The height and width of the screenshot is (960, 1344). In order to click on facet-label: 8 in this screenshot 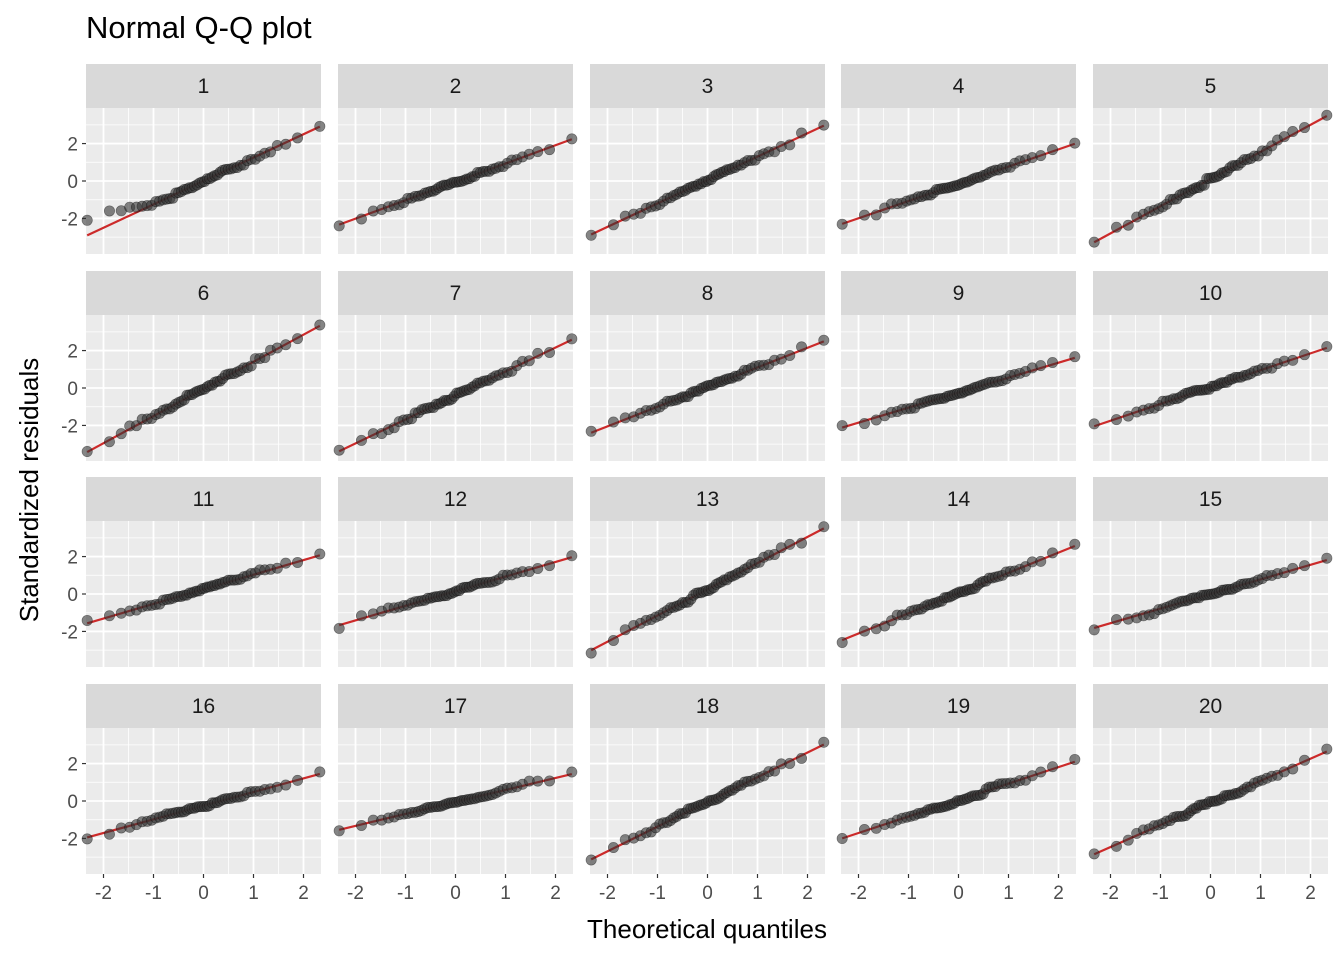, I will do `click(708, 293)`.